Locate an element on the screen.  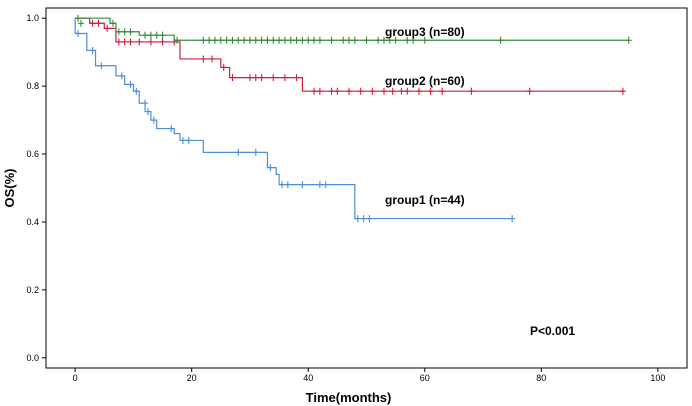
label-layer: group1 (n=44) group2 (n=60) group3 (n=80) is located at coordinates (425, 116).